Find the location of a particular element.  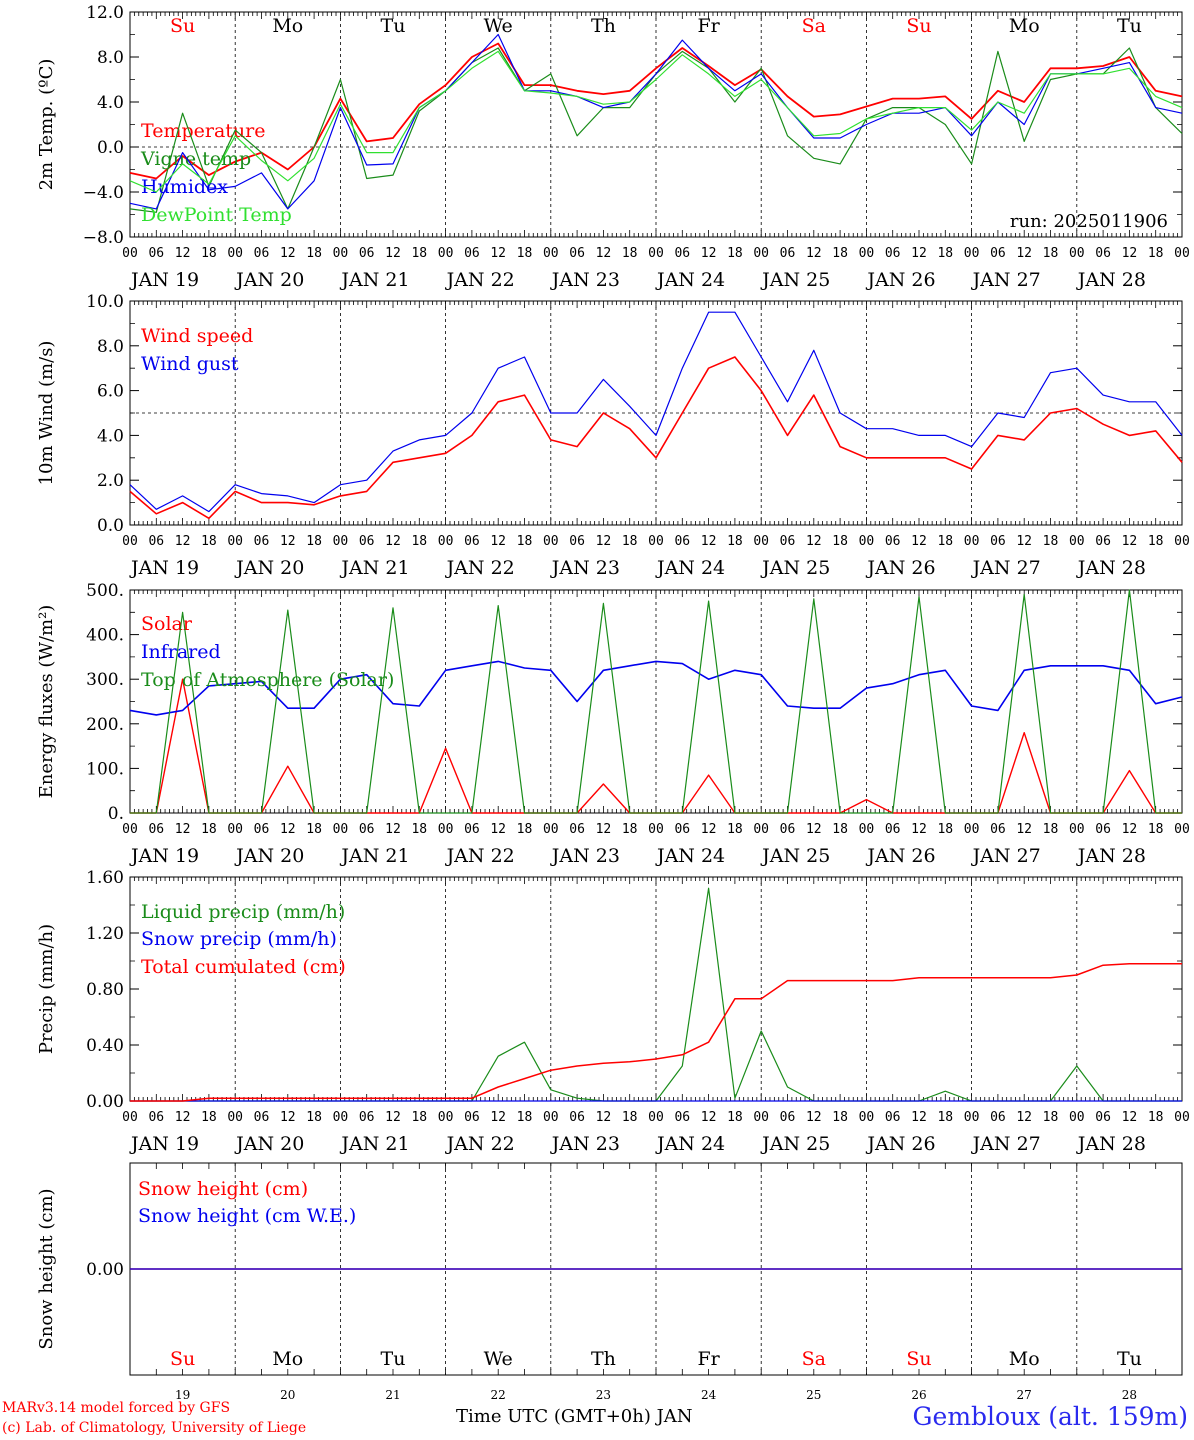

legend-entry: Total cumulated (cm) is located at coordinates (243, 967).